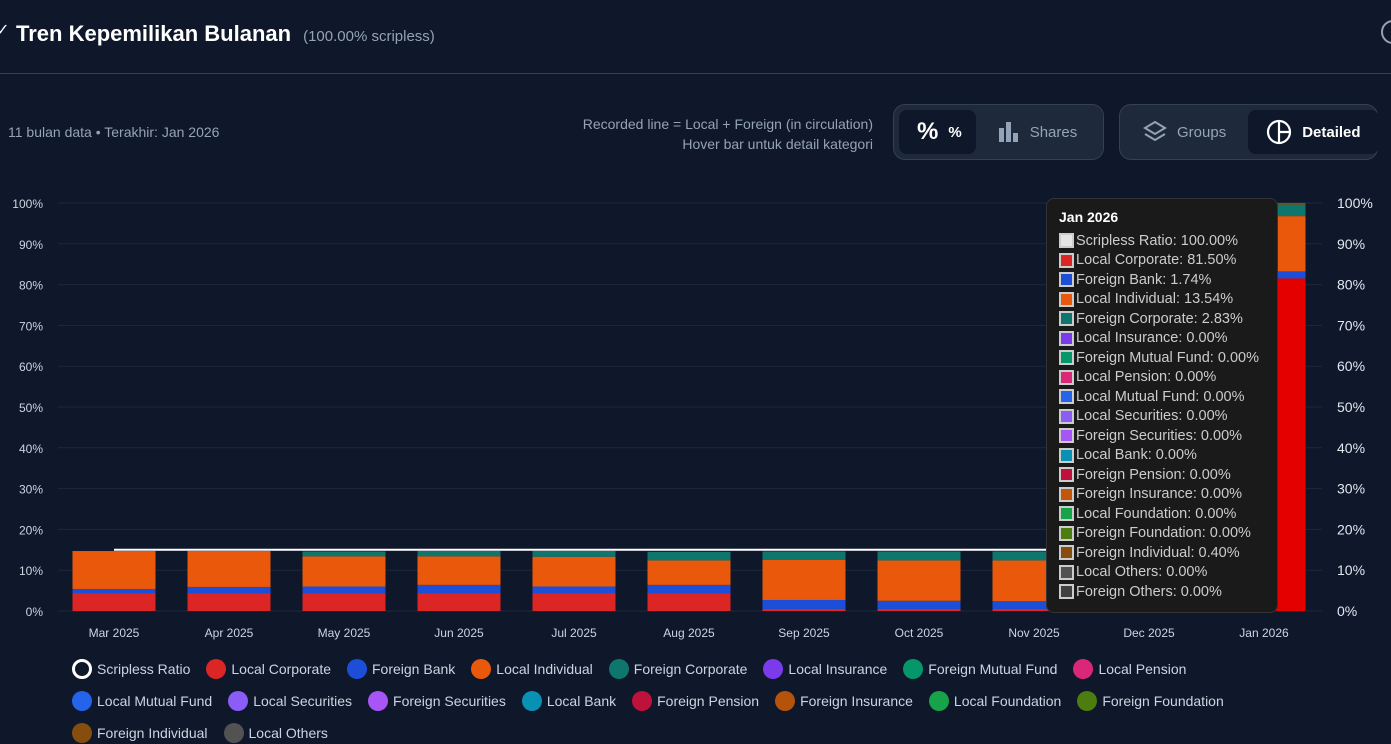 This screenshot has height=744, width=1391. I want to click on tooltip-row: Foreign Securities: 0.00%, so click(1162, 436).